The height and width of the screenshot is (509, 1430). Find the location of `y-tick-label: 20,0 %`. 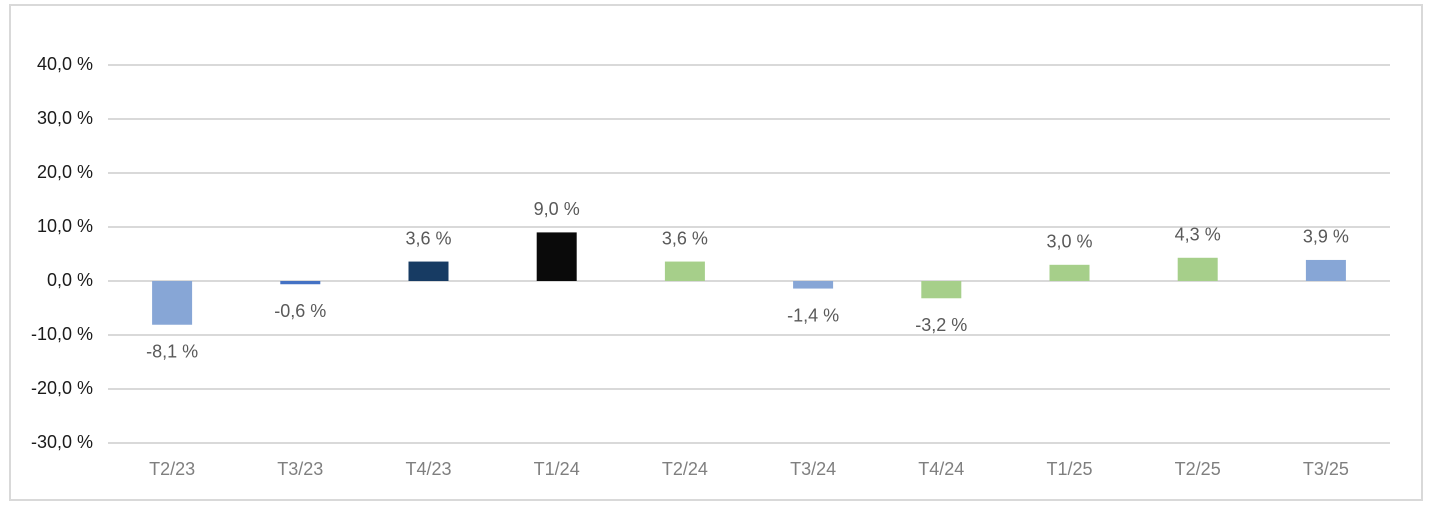

y-tick-label: 20,0 % is located at coordinates (65, 172).